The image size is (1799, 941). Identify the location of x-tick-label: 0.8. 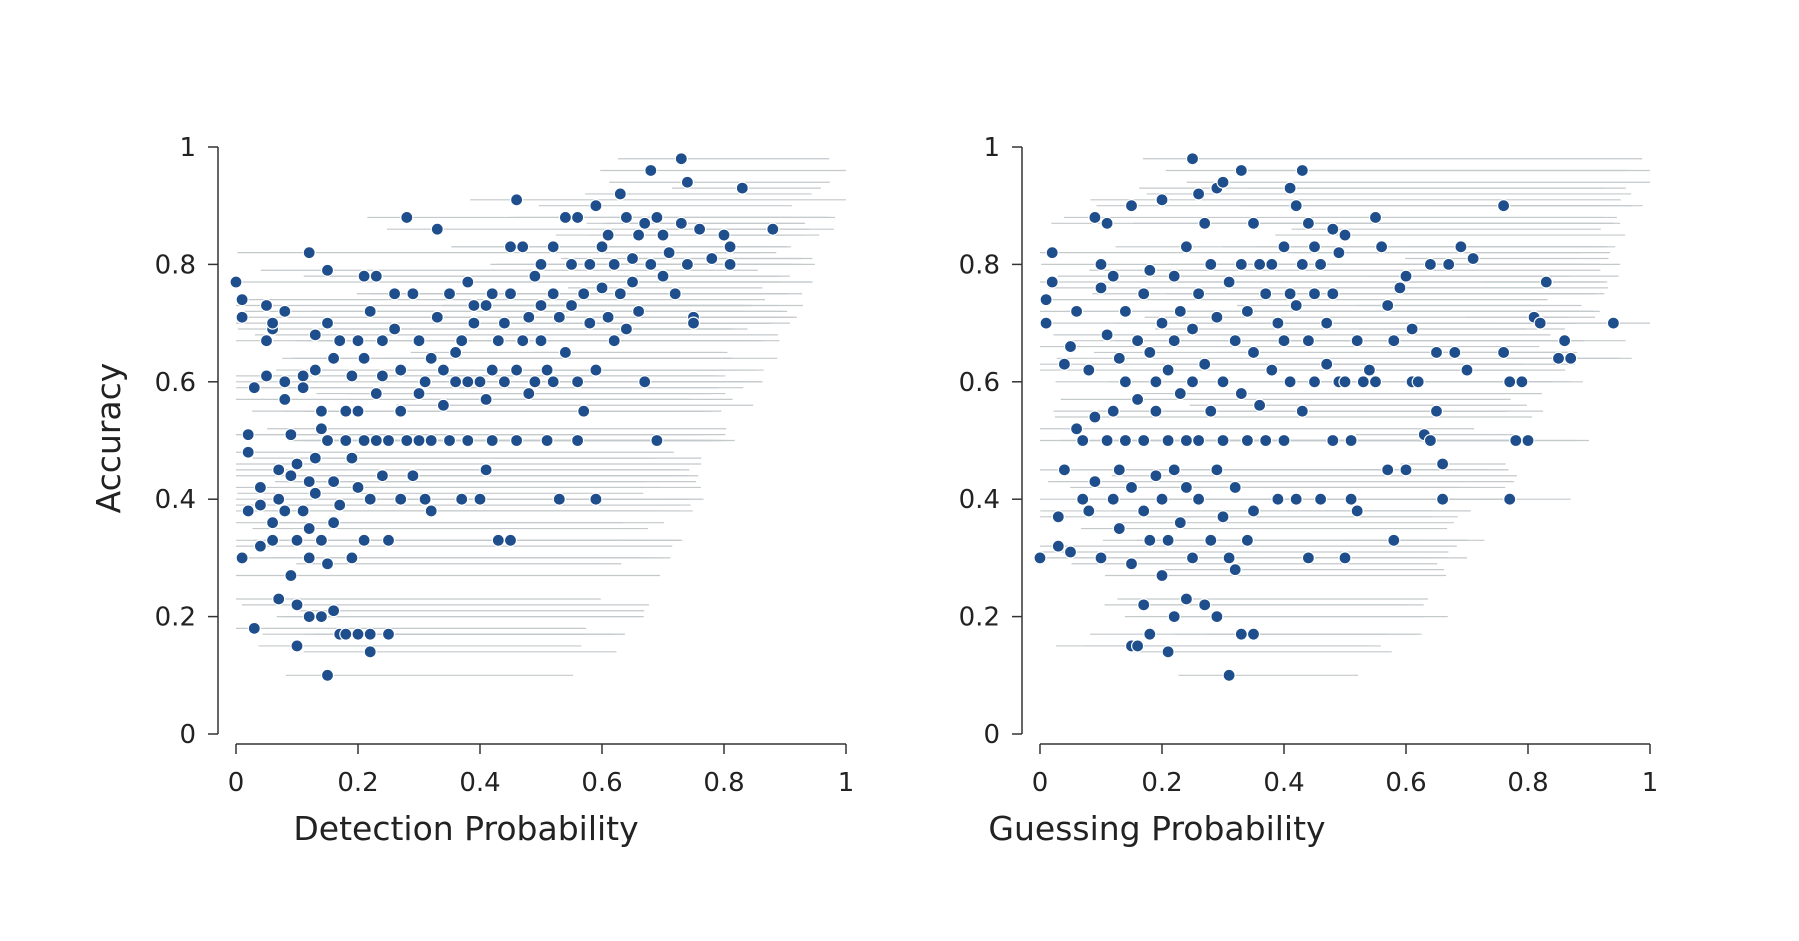
(723, 783).